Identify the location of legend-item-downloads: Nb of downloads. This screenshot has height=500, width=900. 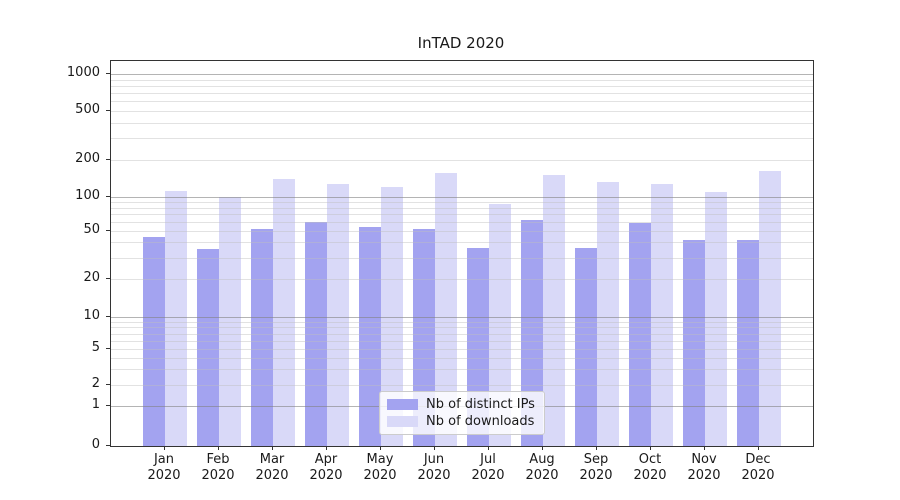
(462, 421).